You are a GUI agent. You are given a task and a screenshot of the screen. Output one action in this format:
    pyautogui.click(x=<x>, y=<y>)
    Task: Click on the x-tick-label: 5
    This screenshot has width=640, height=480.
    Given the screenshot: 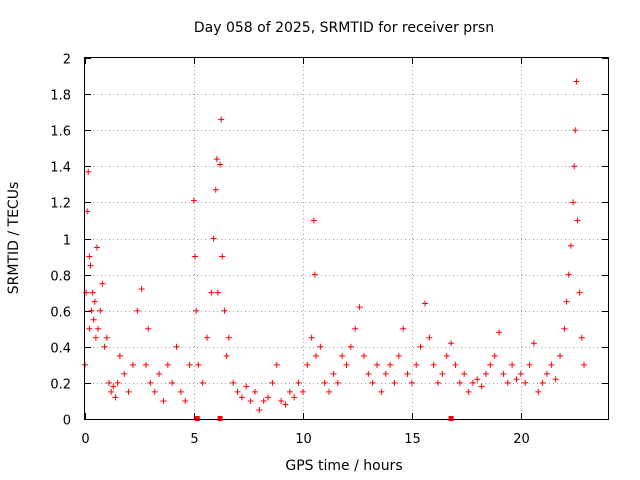 What is the action you would take?
    pyautogui.click(x=194, y=439)
    